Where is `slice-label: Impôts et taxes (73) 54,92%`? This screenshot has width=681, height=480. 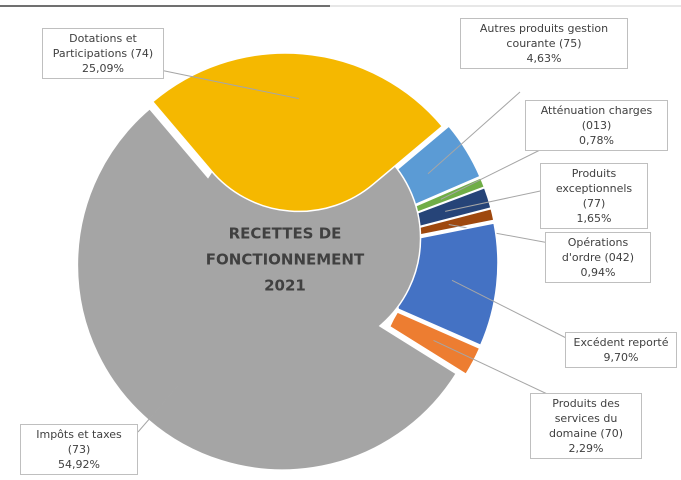 slice-label: Impôts et taxes (73) 54,92% is located at coordinates (79, 449).